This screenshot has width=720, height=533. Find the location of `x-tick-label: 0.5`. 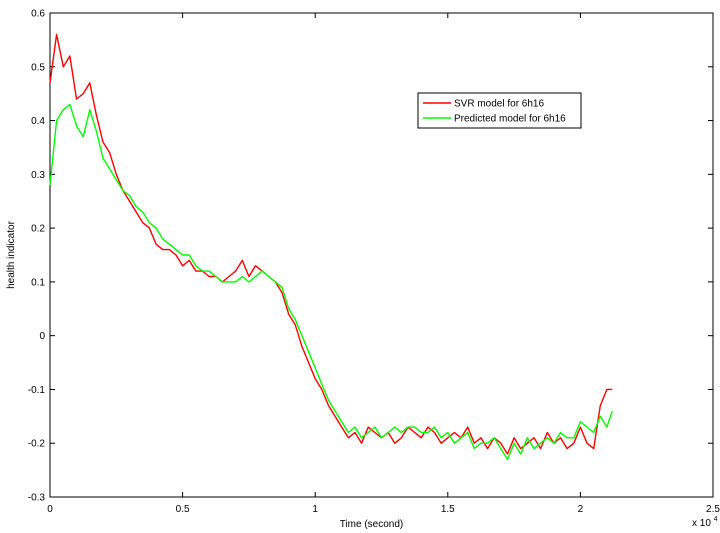

x-tick-label: 0.5 is located at coordinates (183, 509).